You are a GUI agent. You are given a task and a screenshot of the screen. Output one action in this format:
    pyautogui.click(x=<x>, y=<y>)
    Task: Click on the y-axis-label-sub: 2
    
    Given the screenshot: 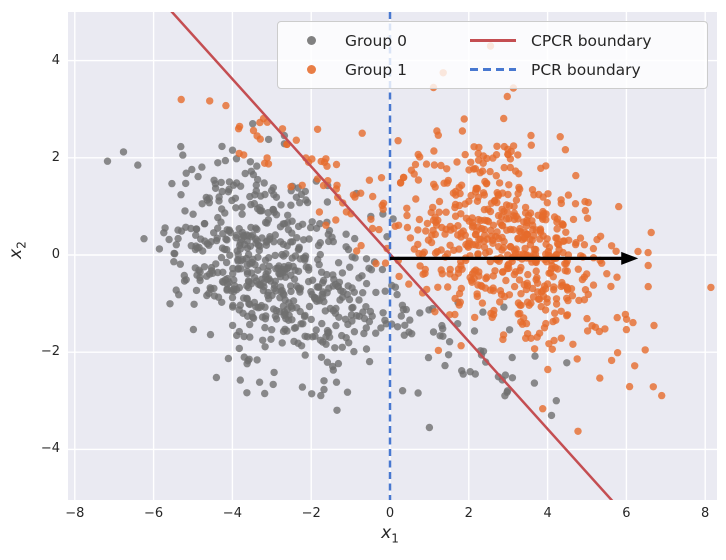 What is the action you would take?
    pyautogui.click(x=21, y=245)
    